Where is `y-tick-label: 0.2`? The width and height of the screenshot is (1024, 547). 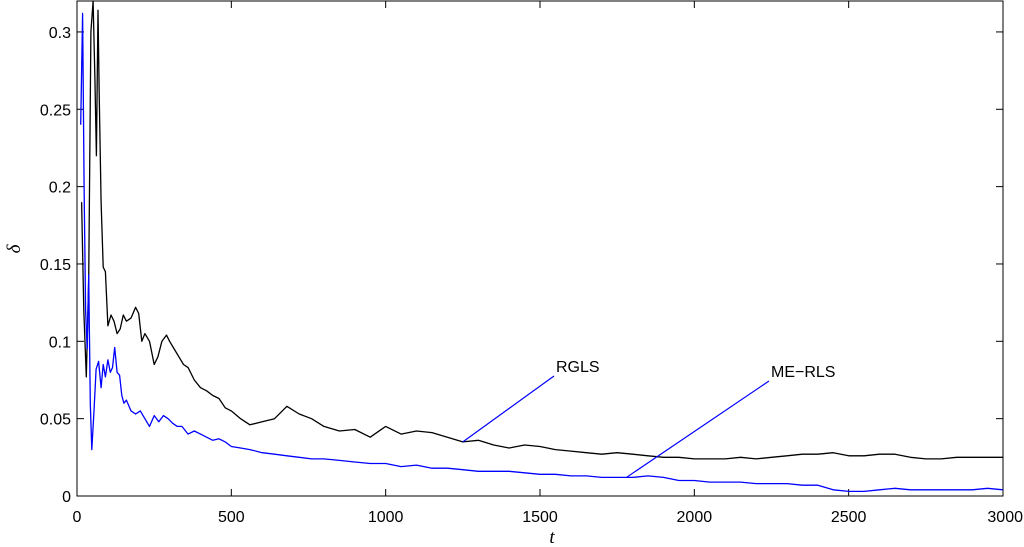
y-tick-label: 0.2 is located at coordinates (60, 188).